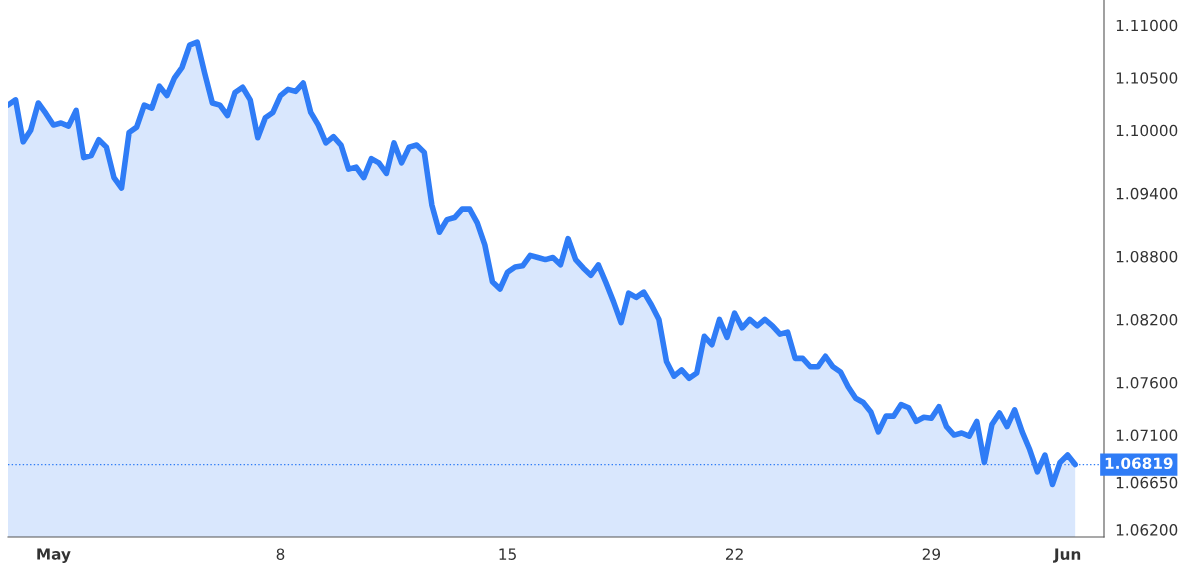 The width and height of the screenshot is (1185, 571). What do you see at coordinates (1147, 256) in the screenshot?
I see `y-tick-label: 1.08800` at bounding box center [1147, 256].